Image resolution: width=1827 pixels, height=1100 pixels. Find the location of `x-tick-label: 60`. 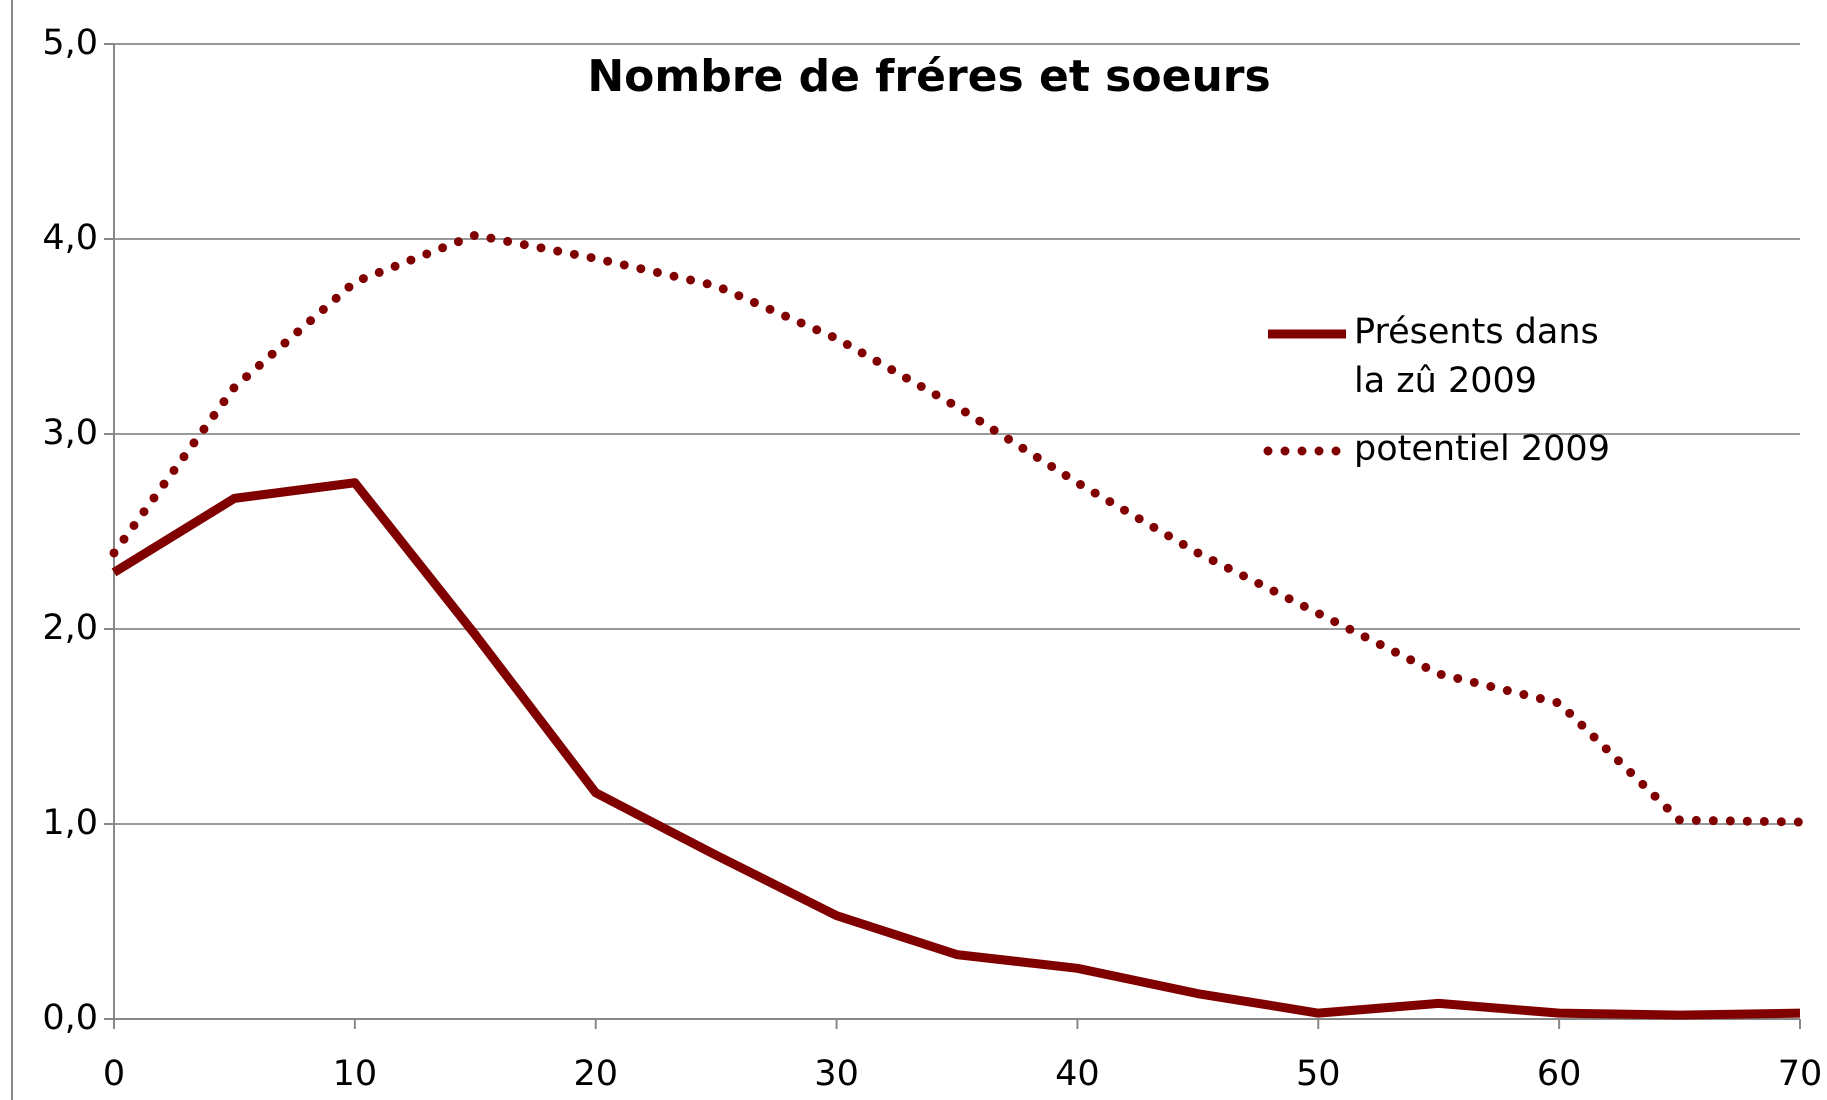

x-tick-label: 60 is located at coordinates (1559, 1074).